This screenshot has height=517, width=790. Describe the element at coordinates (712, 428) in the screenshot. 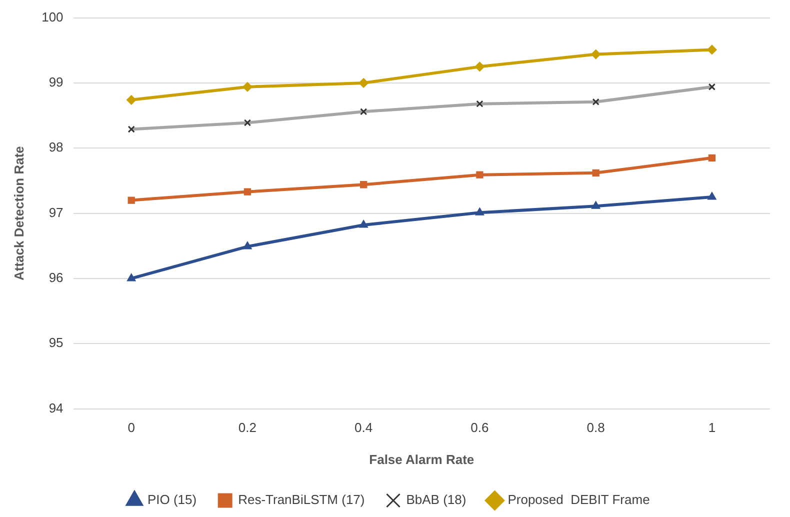

I see `x-tick-label: 1` at that location.